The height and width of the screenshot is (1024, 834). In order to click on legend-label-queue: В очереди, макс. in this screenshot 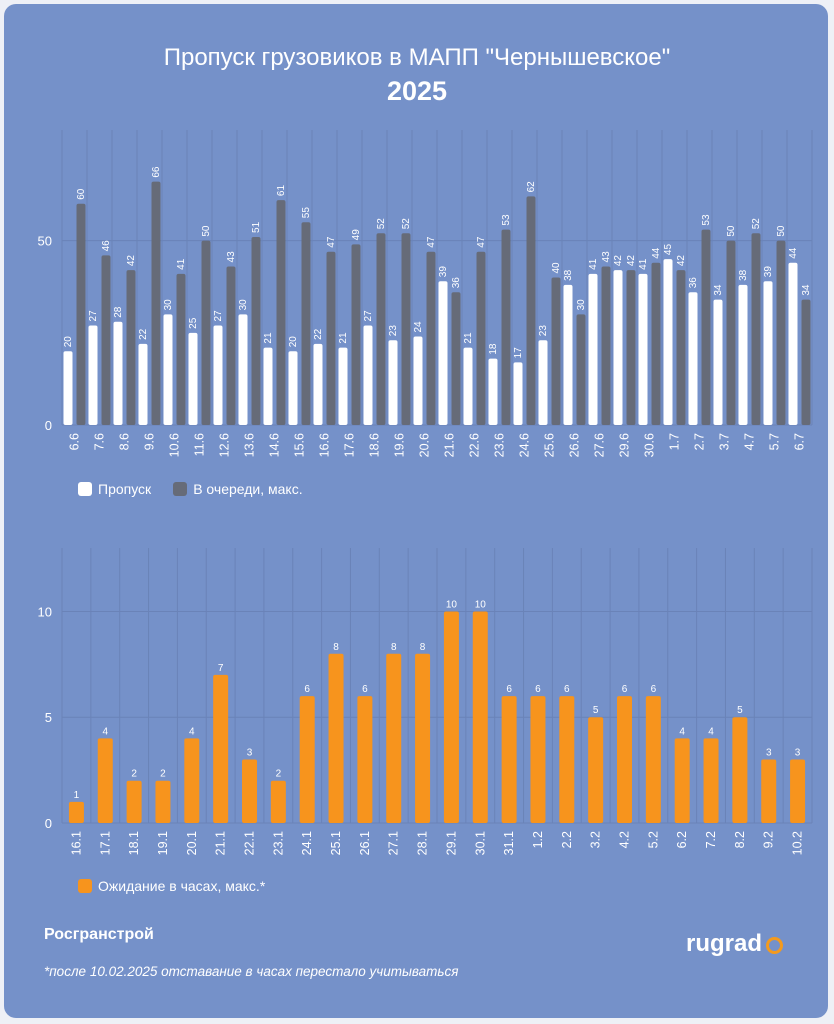, I will do `click(248, 489)`.